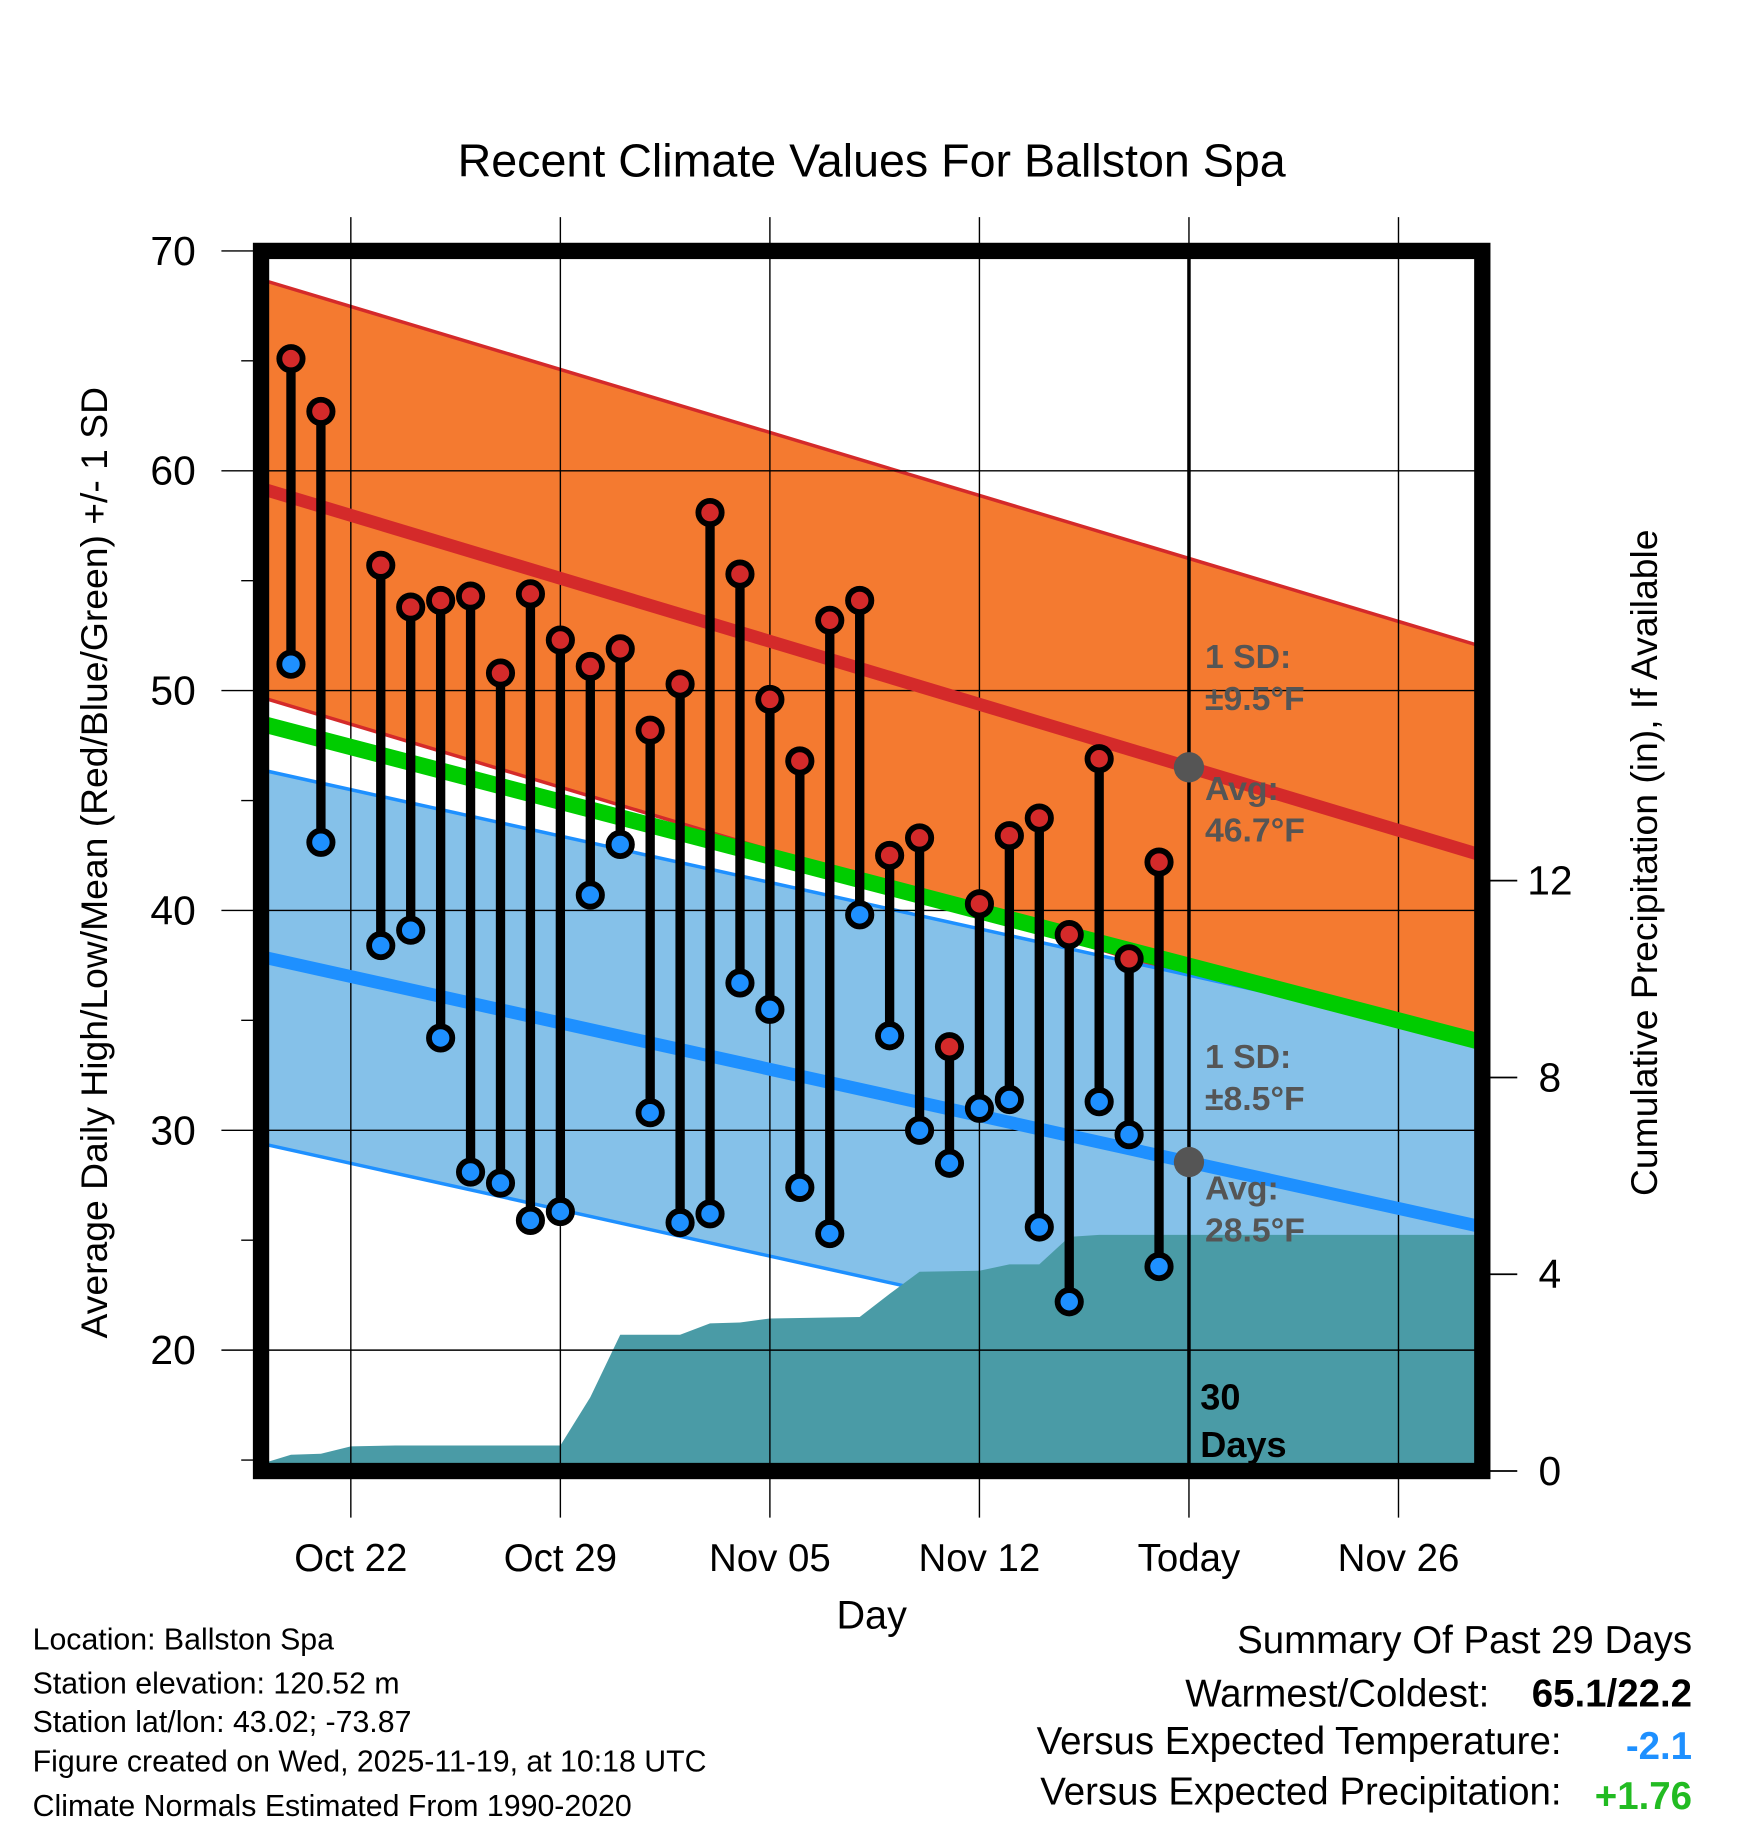  Describe the element at coordinates (172, 1350) in the screenshot. I see `y-tick-label: 20` at that location.